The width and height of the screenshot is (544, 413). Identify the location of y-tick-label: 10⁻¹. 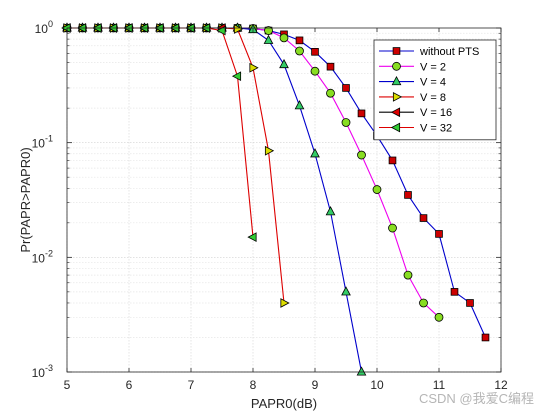
(42, 142).